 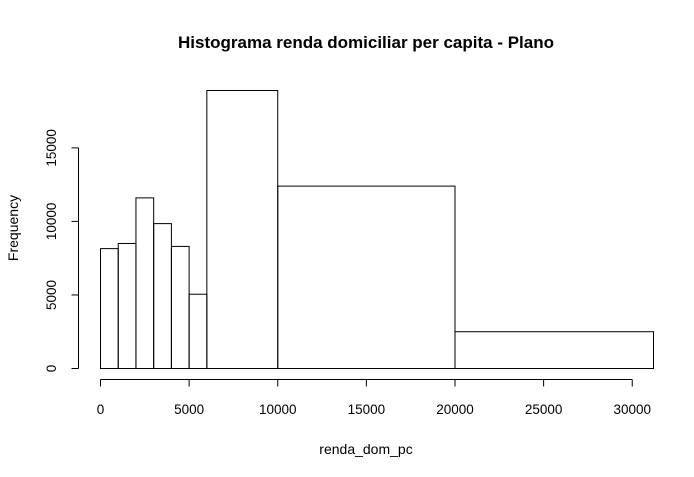 What do you see at coordinates (278, 409) in the screenshot?
I see `x-tick-label: 10000` at bounding box center [278, 409].